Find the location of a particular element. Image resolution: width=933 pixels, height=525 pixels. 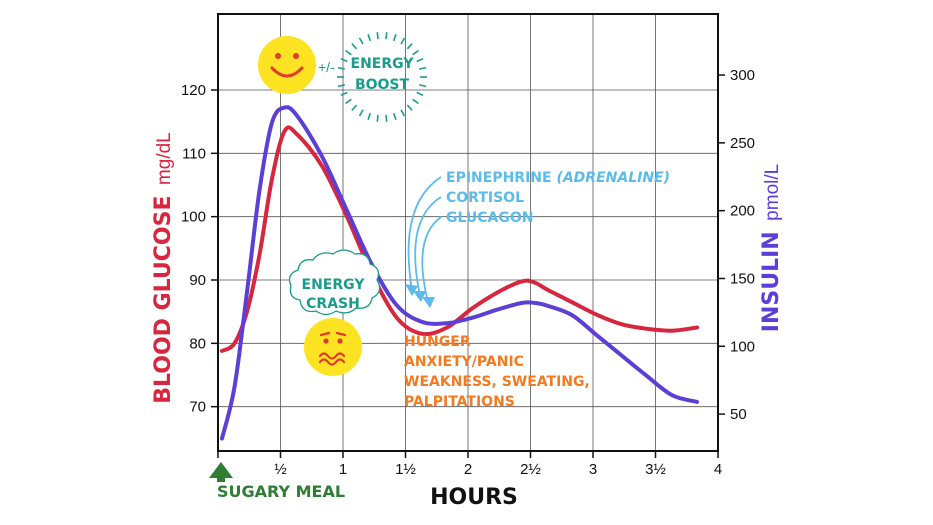

y-axis-right-title-main: INSULIN is located at coordinates (771, 281).